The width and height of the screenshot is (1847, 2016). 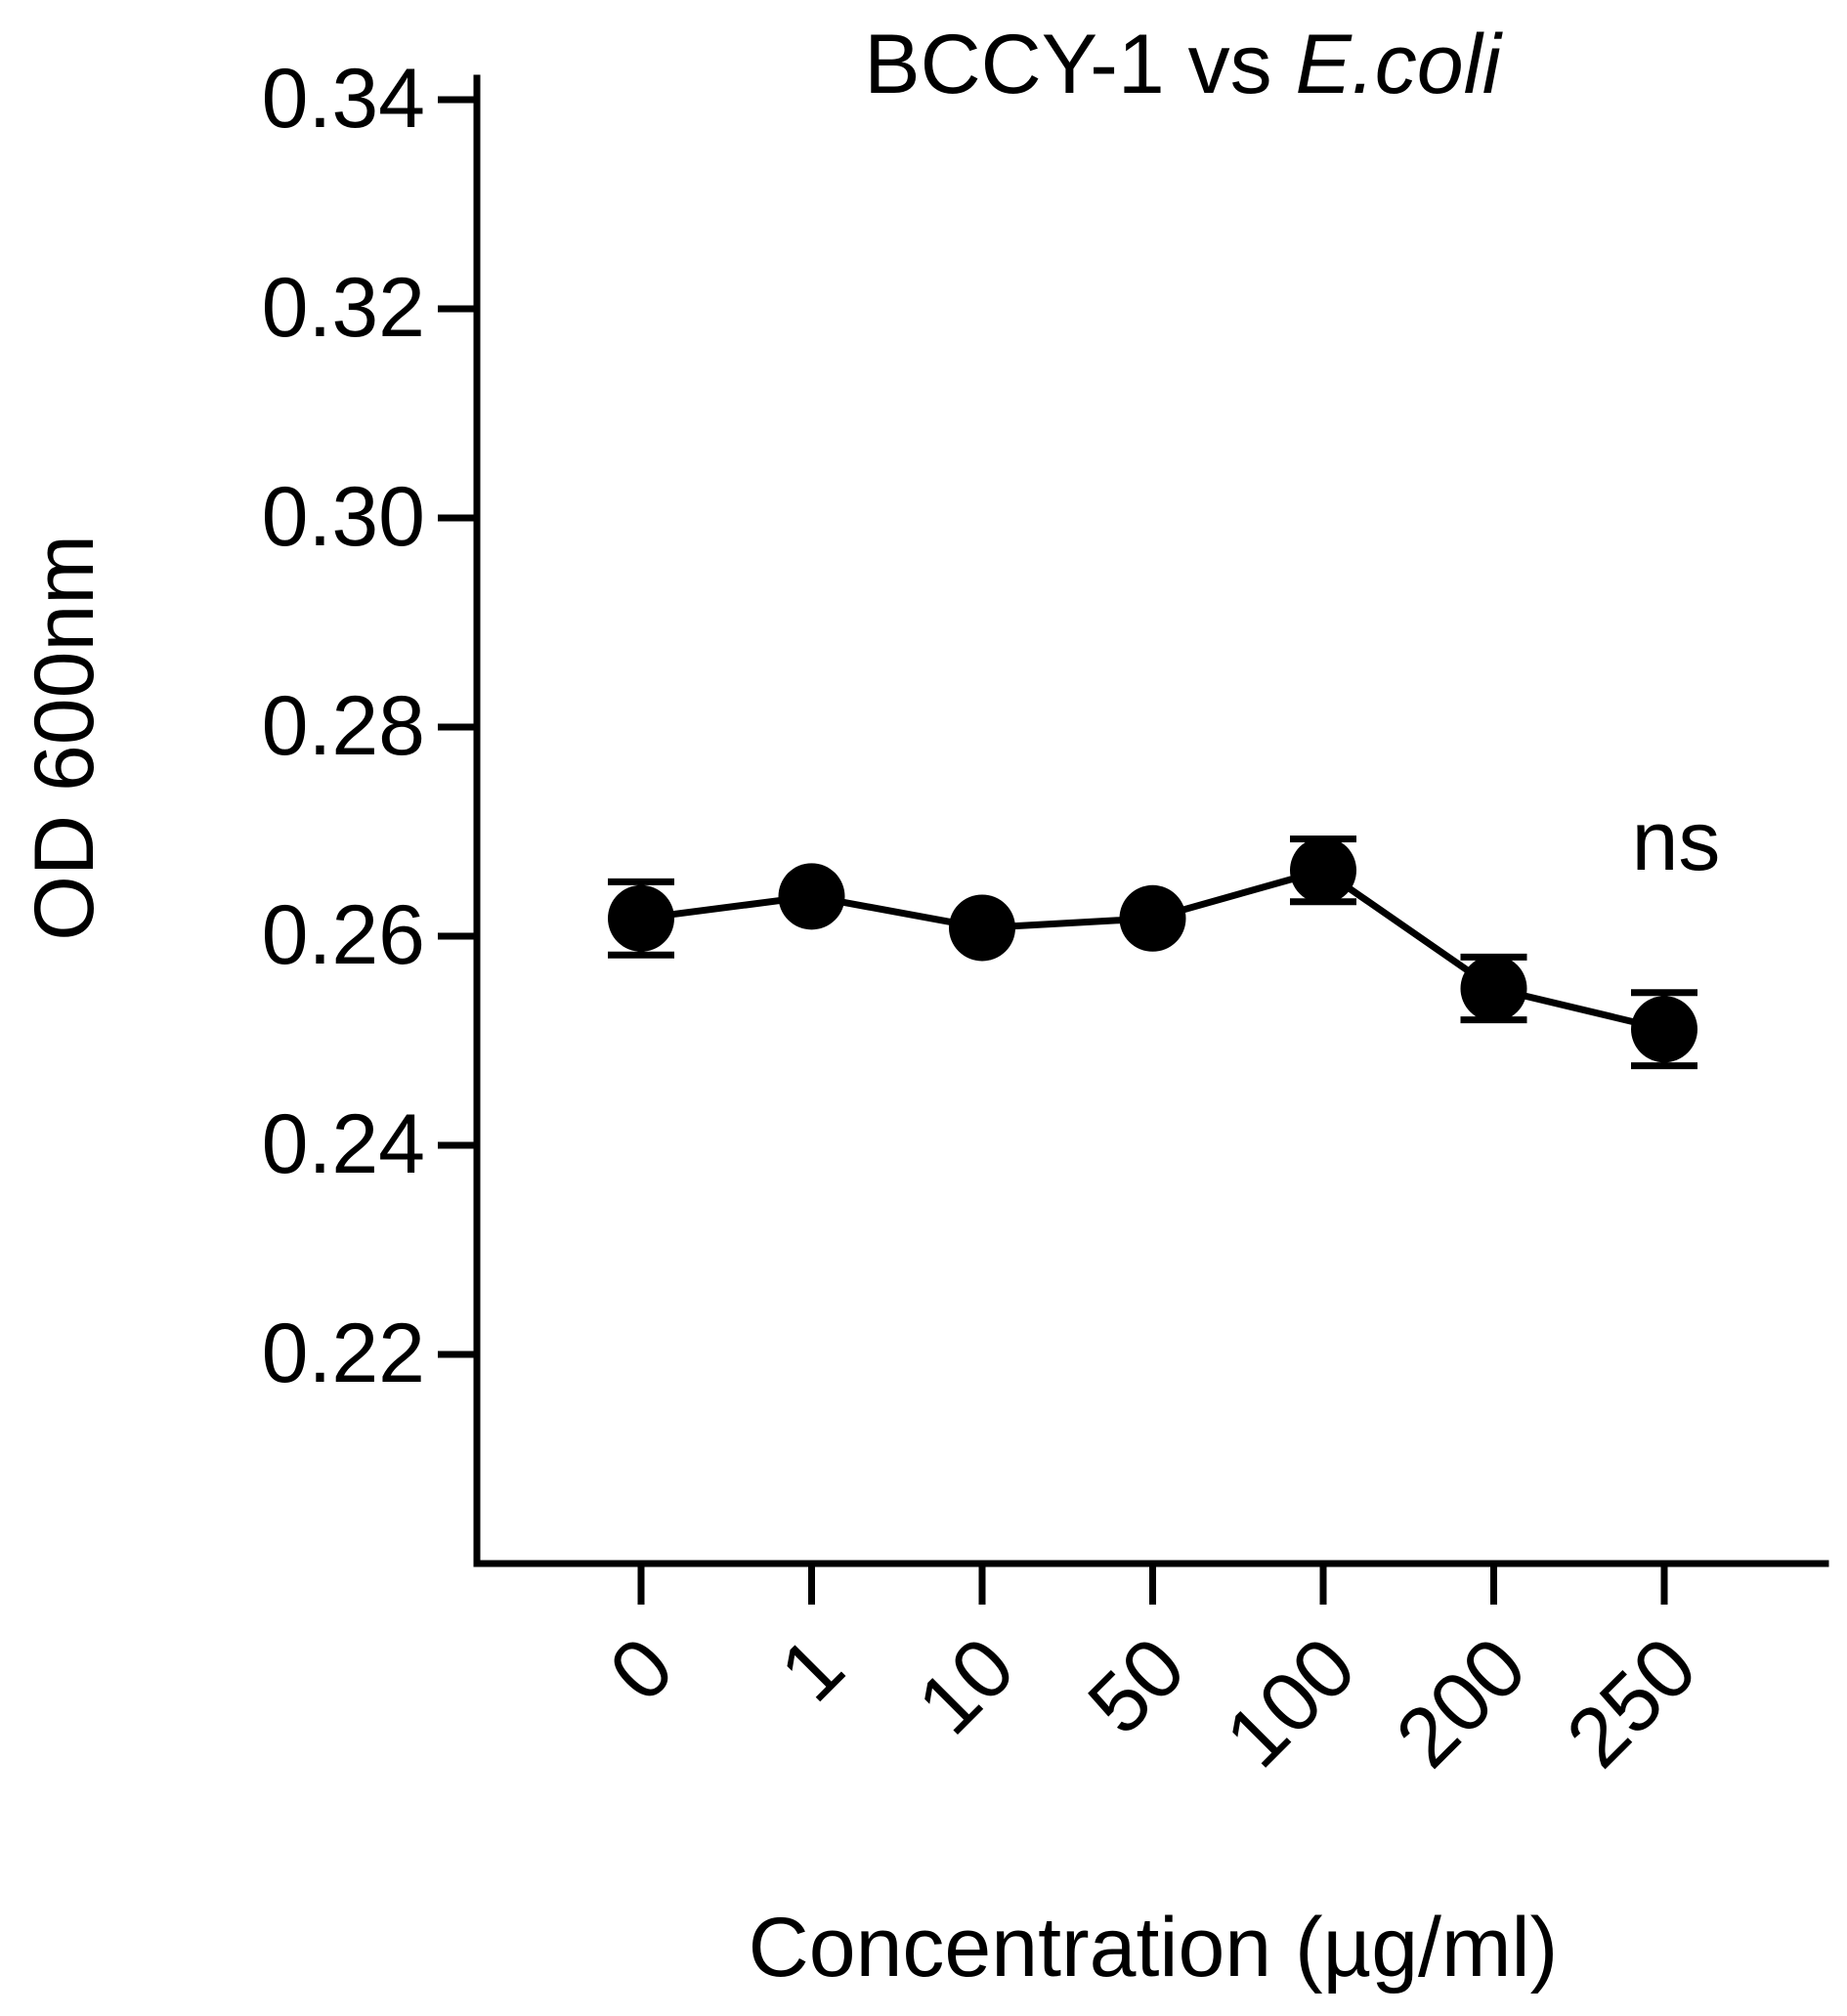 What do you see at coordinates (1676, 841) in the screenshot?
I see `significance-annotation: ns` at bounding box center [1676, 841].